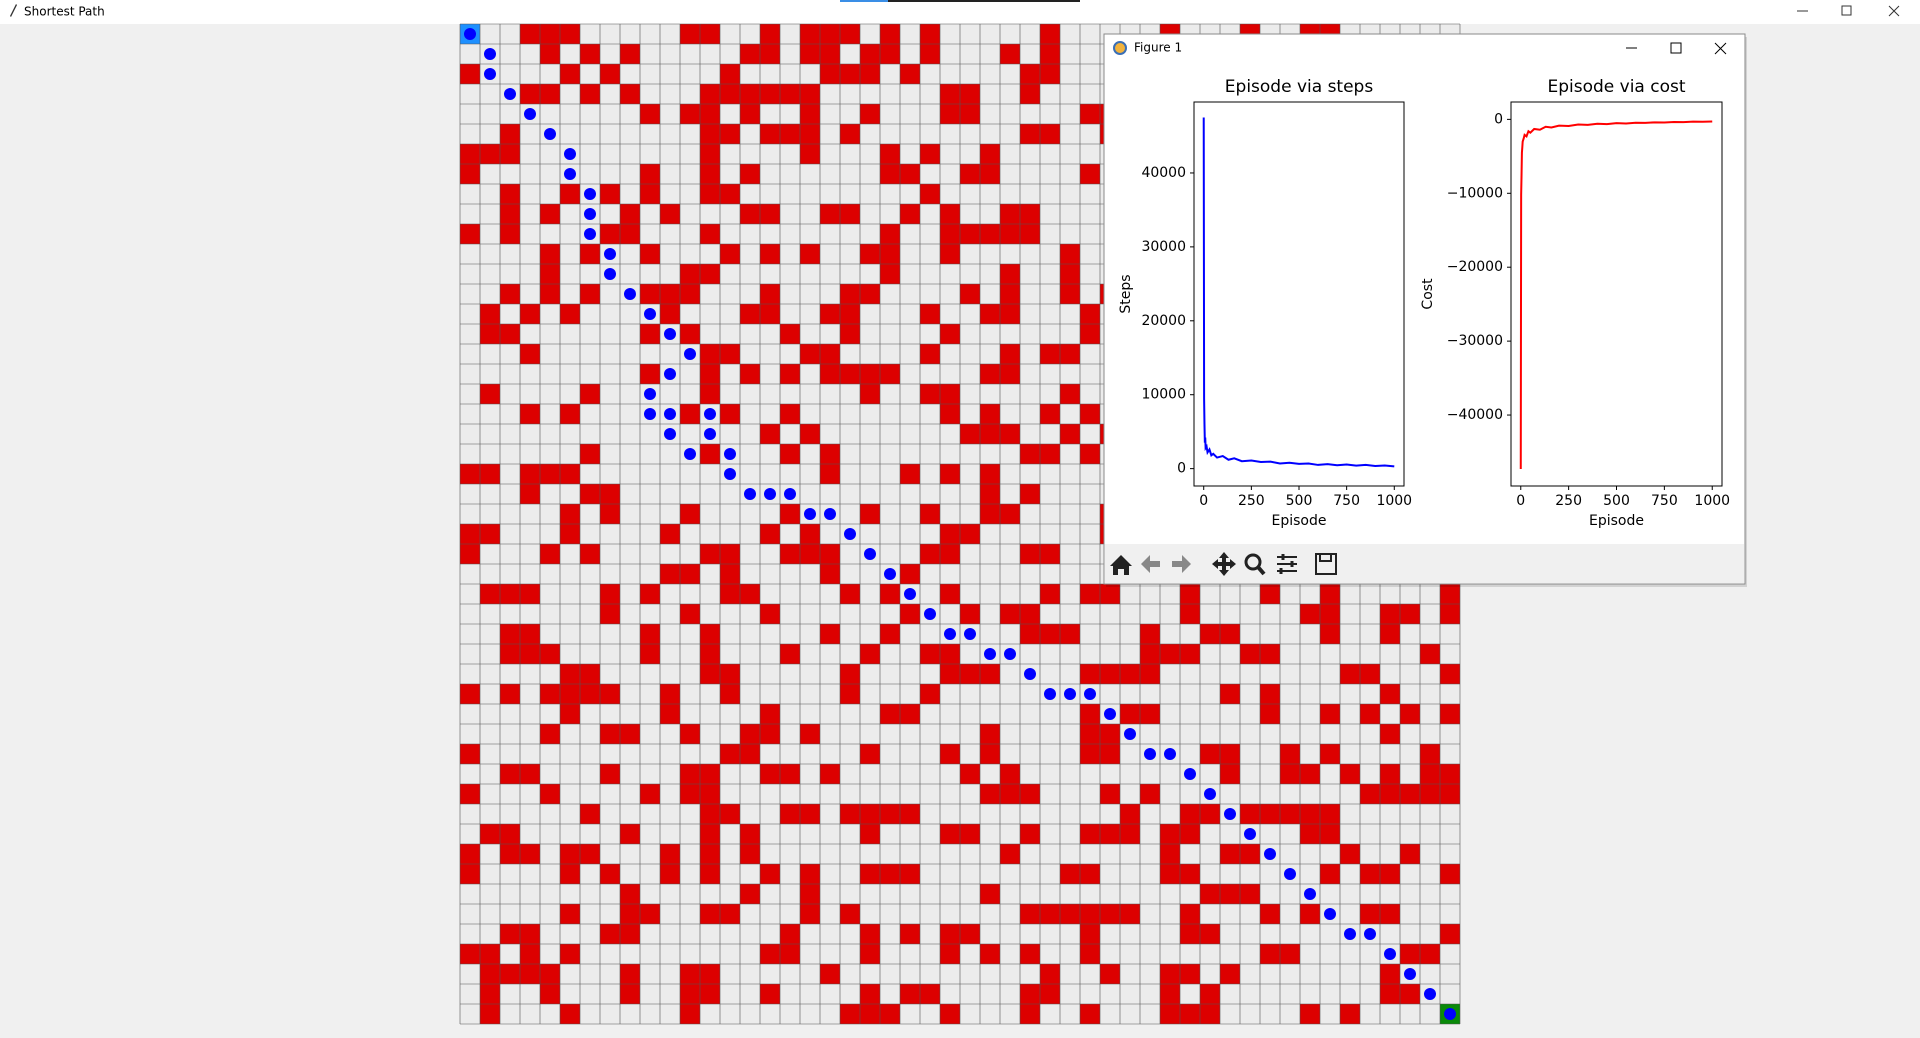 Image resolution: width=1920 pixels, height=1038 pixels. I want to click on x-tick-label: 500, so click(1616, 501).